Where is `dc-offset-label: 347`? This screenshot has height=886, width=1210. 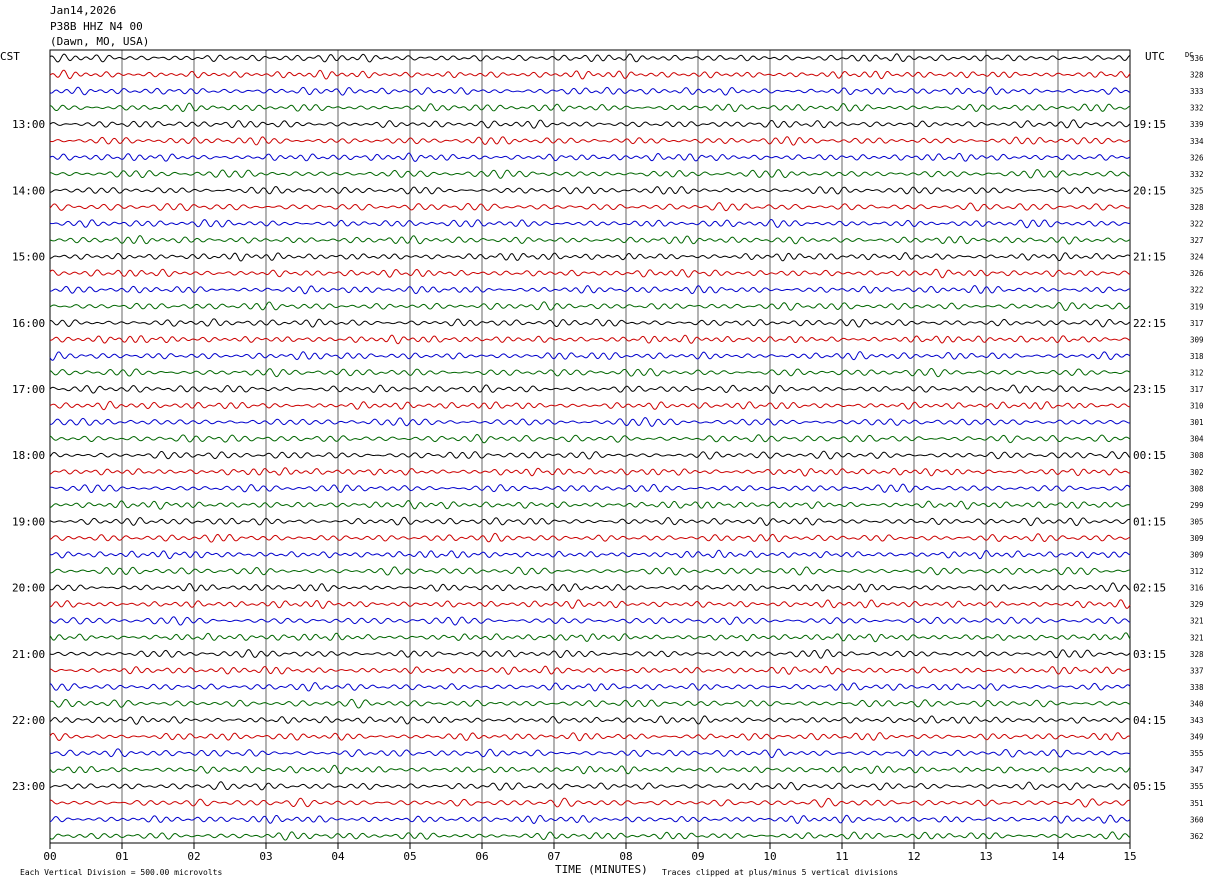
dc-offset-label: 347 is located at coordinates (1197, 770).